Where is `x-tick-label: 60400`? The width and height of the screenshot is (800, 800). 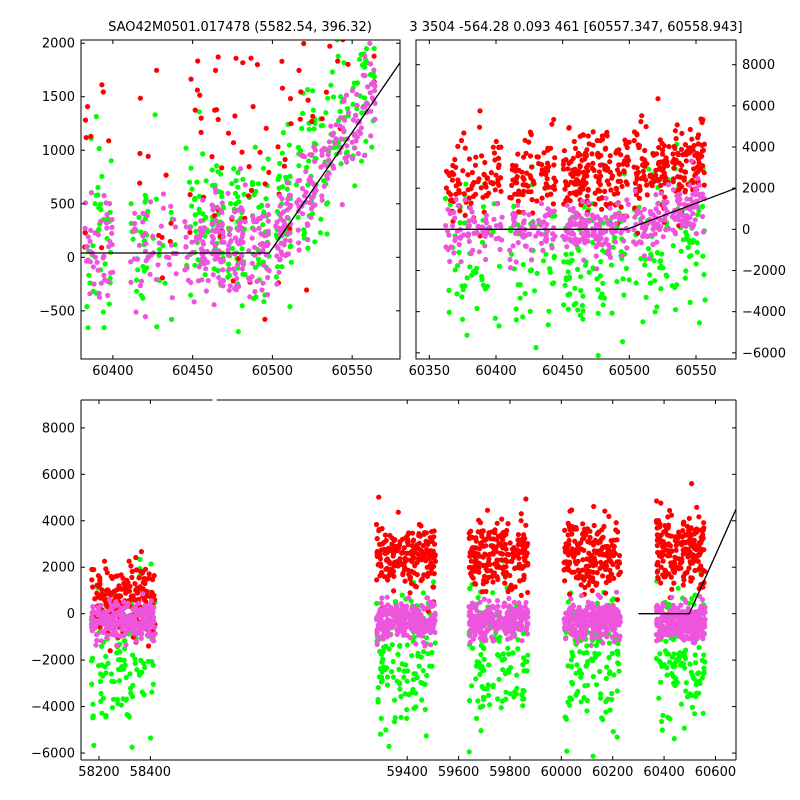 x-tick-label: 60400 is located at coordinates (112, 371).